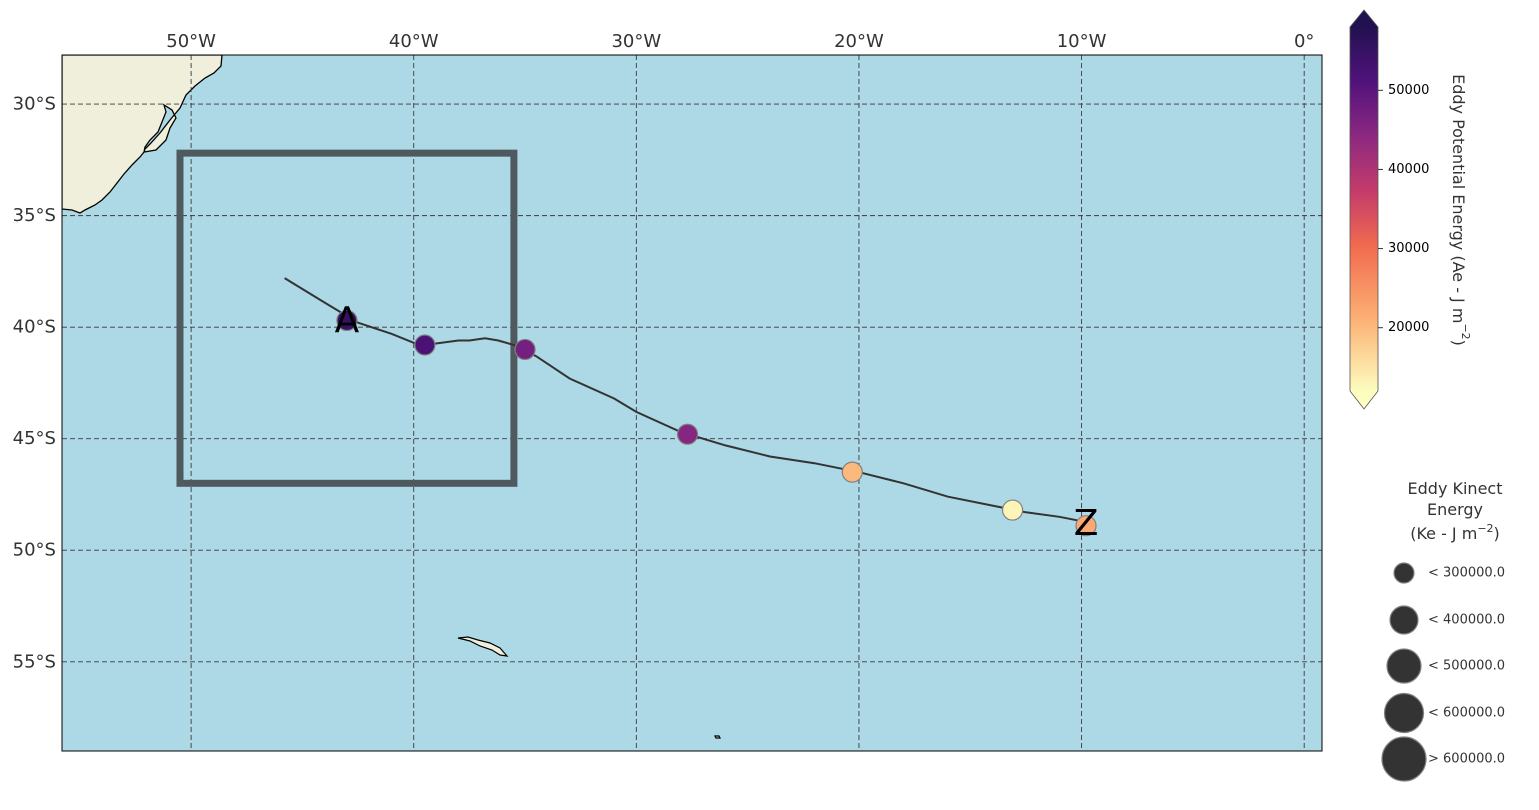 Image resolution: width=1539 pixels, height=810 pixels. I want to click on lon-tick-label: 10°W, so click(1082, 41).